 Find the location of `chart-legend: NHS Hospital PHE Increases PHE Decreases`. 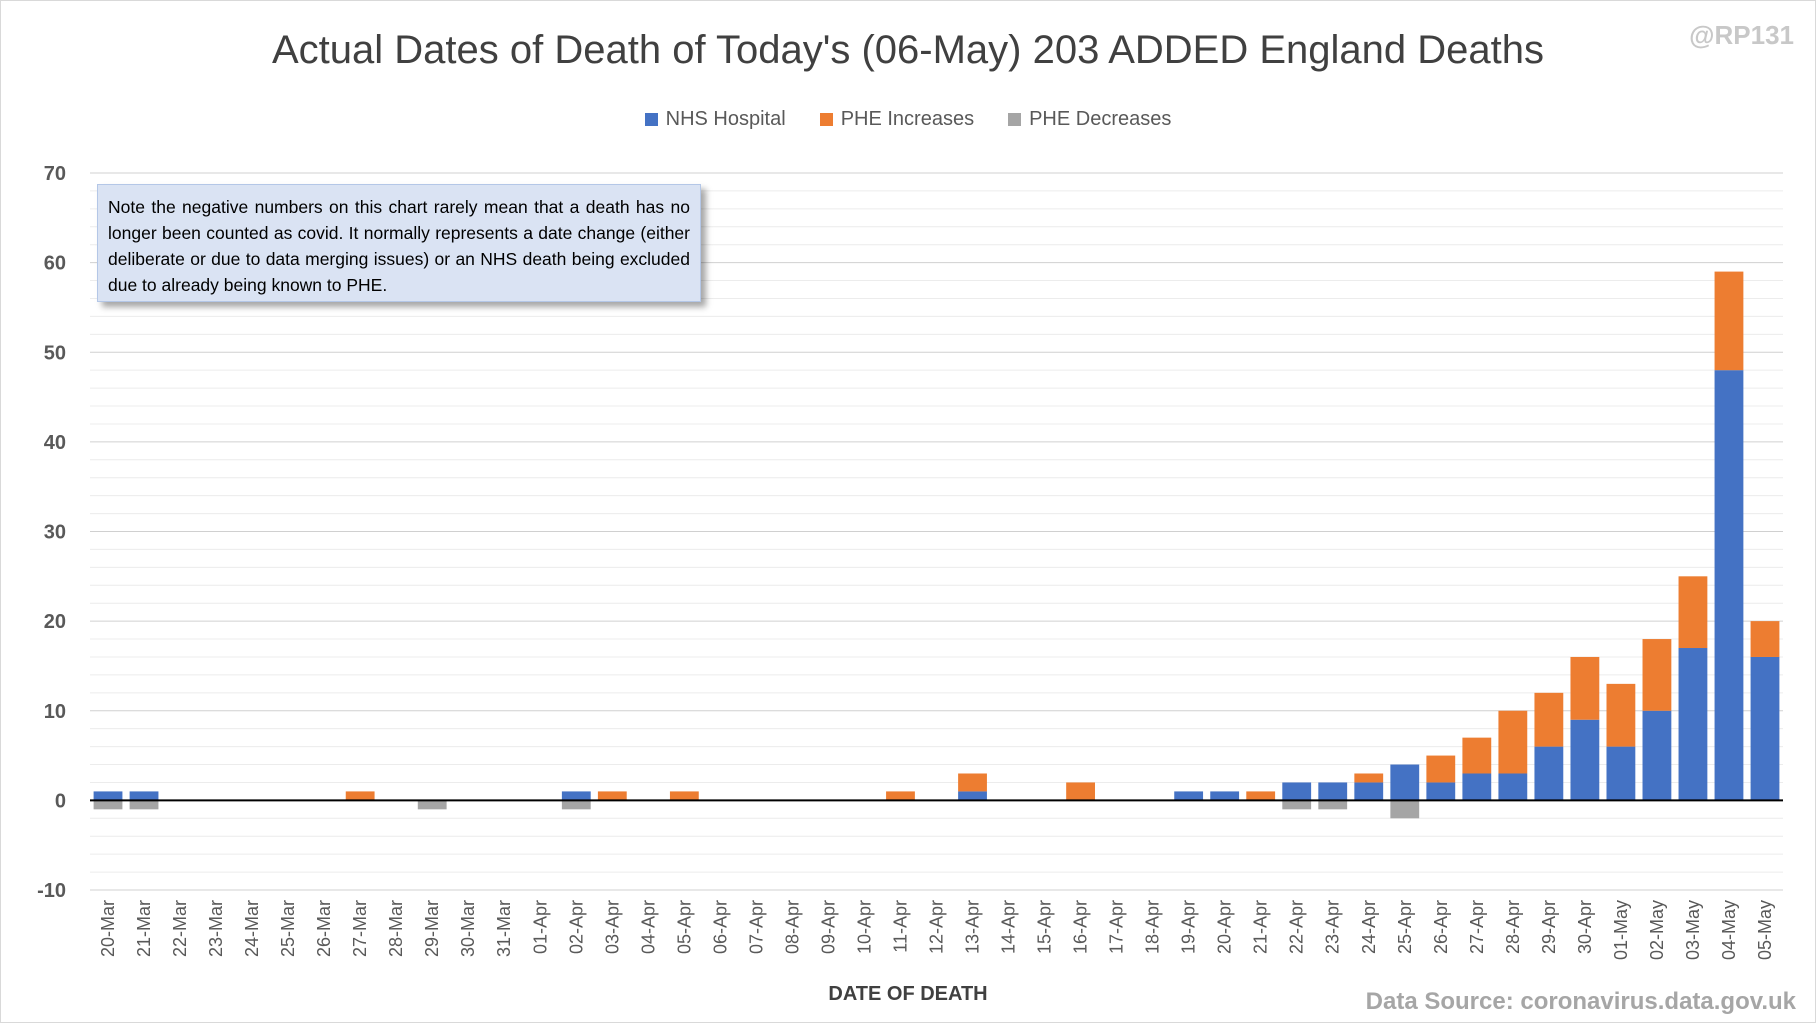

chart-legend: NHS Hospital PHE Increases PHE Decreases is located at coordinates (908, 119).